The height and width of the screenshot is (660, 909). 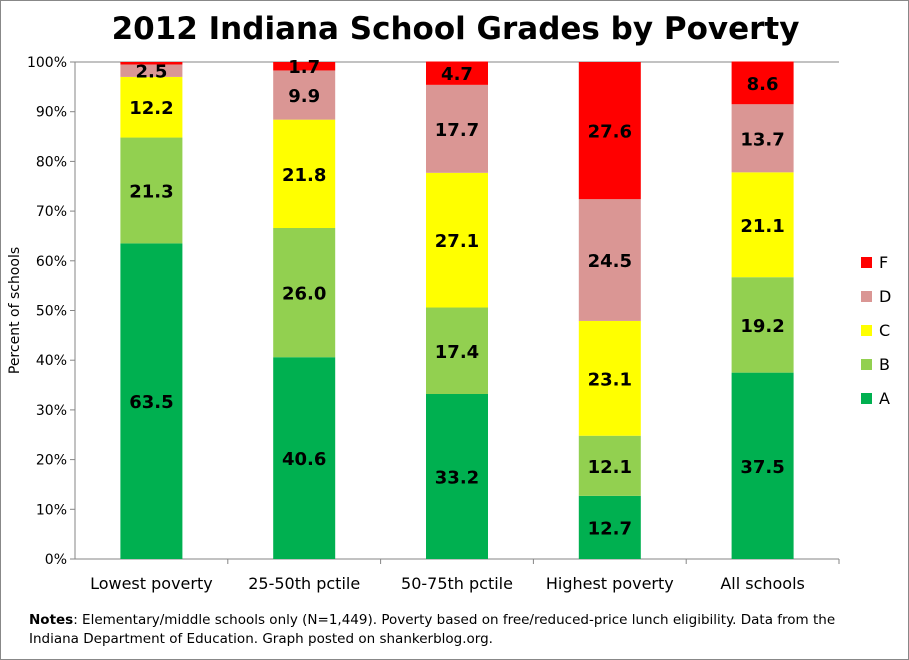 What do you see at coordinates (457, 583) in the screenshot?
I see `x-tick-label: 50-75th pctile` at bounding box center [457, 583].